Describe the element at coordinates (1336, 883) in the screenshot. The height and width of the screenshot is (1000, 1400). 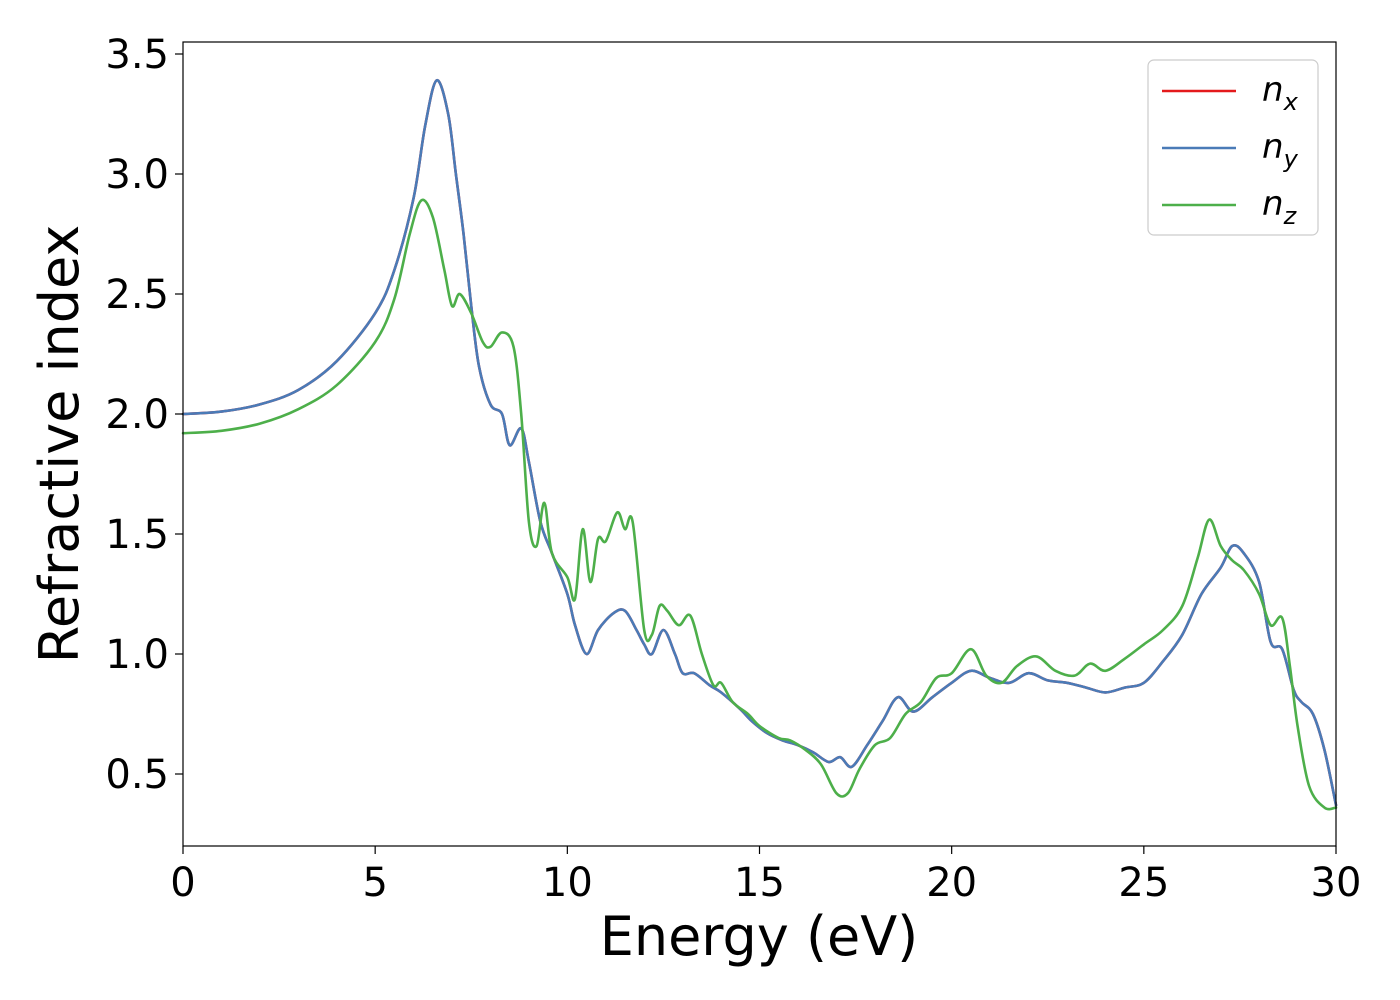
I see `x-tick-label: 30` at that location.